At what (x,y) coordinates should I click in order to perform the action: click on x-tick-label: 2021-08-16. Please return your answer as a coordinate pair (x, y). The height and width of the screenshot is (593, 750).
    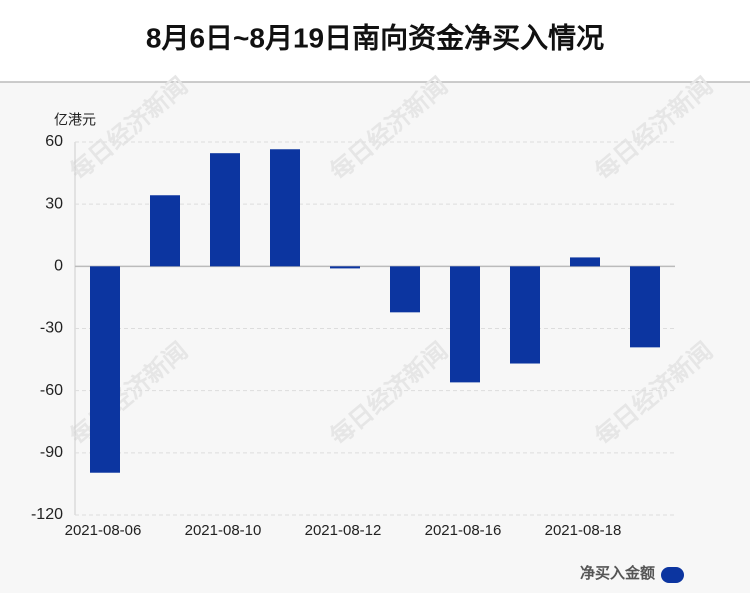
    Looking at the image, I should click on (463, 530).